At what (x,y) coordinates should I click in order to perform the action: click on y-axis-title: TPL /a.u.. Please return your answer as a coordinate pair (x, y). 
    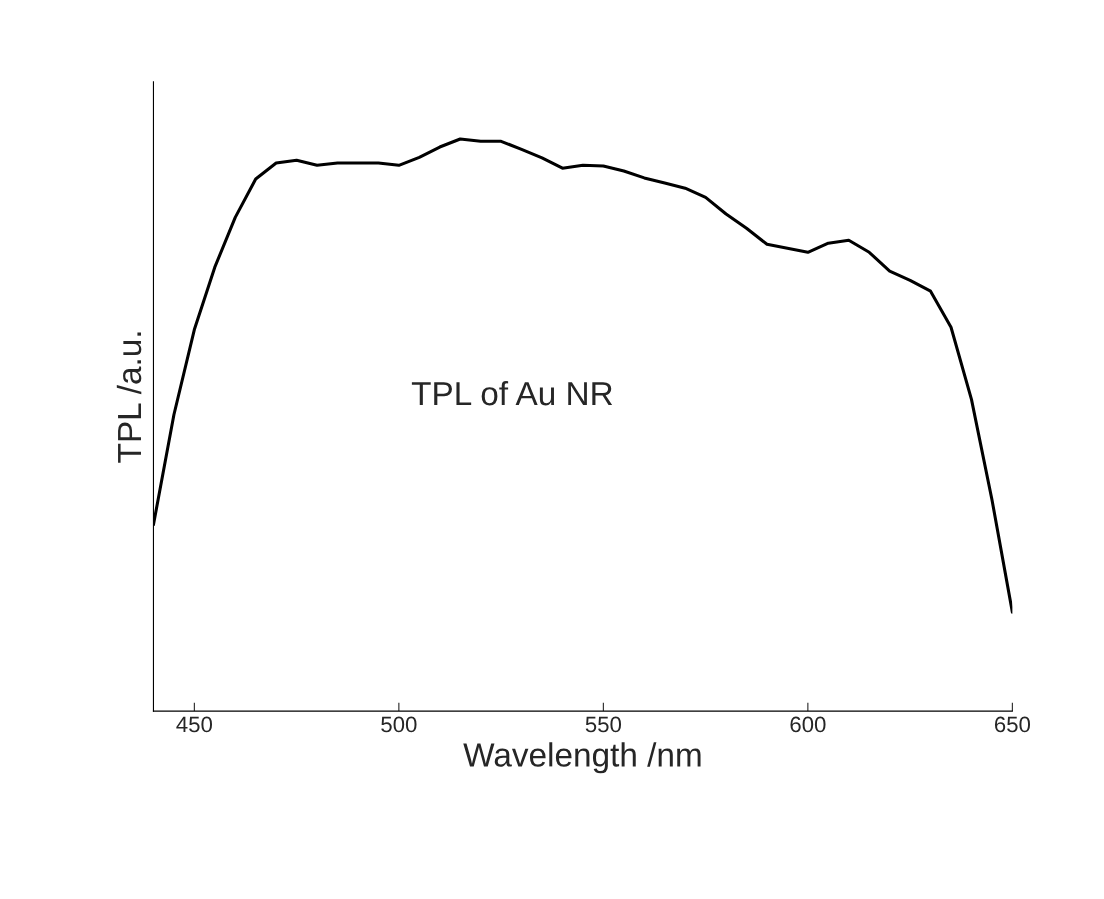
    Looking at the image, I should click on (129, 397).